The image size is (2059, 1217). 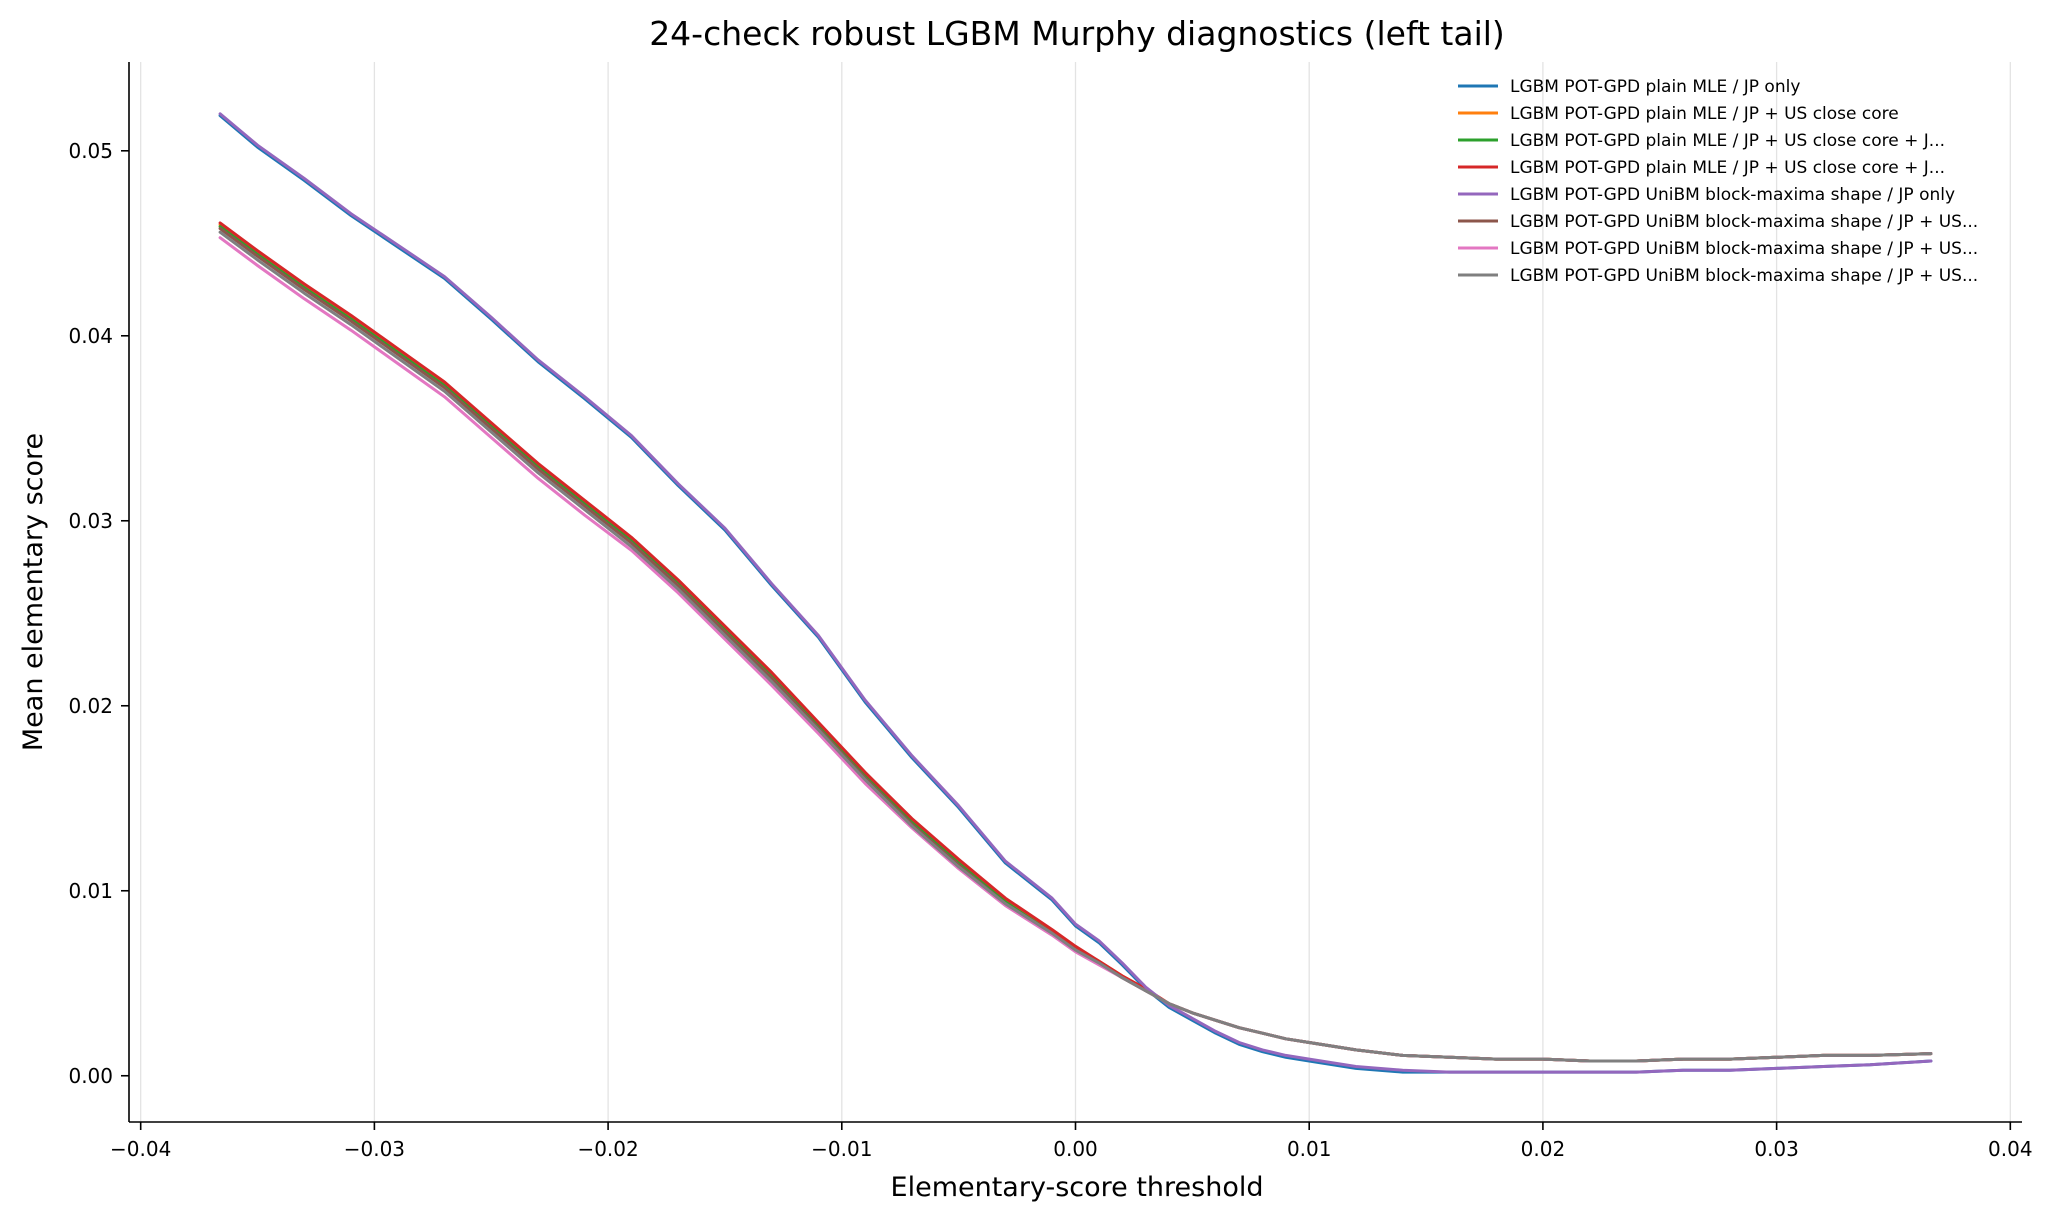 What do you see at coordinates (2010, 1149) in the screenshot?
I see `x-tick-label: 0.04` at bounding box center [2010, 1149].